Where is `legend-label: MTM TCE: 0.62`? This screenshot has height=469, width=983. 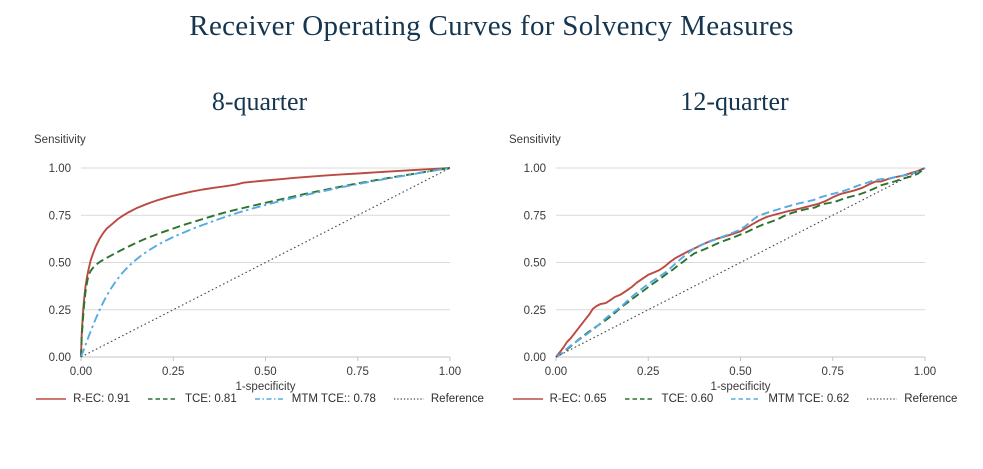 legend-label: MTM TCE: 0.62 is located at coordinates (809, 399).